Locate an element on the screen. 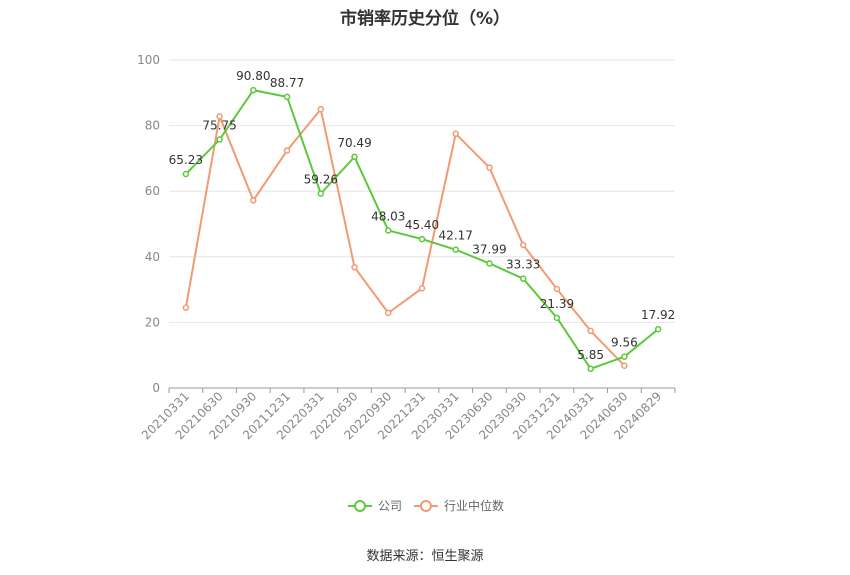  y-tick-label: 80 is located at coordinates (152, 126).